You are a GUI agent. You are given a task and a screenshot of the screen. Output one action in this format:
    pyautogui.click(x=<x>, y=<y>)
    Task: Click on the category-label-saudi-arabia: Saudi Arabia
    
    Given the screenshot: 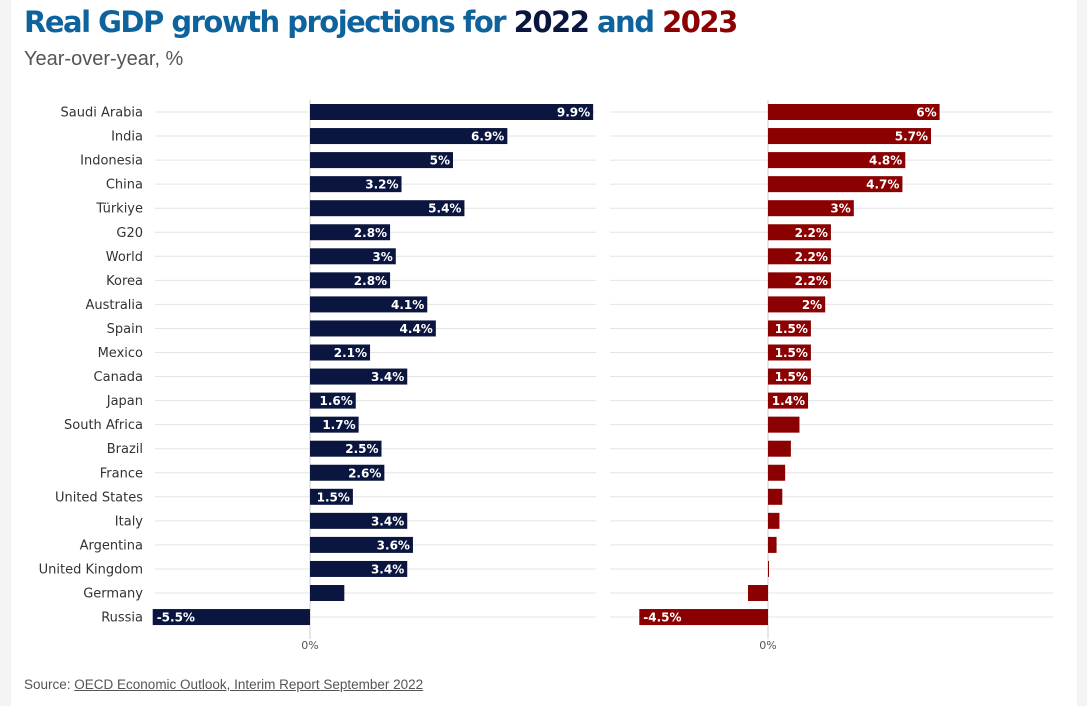 What is the action you would take?
    pyautogui.click(x=102, y=113)
    